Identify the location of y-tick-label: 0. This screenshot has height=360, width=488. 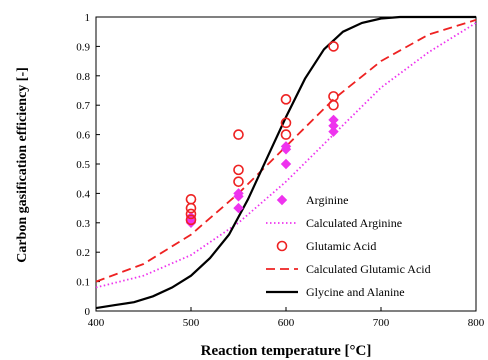
(88, 312).